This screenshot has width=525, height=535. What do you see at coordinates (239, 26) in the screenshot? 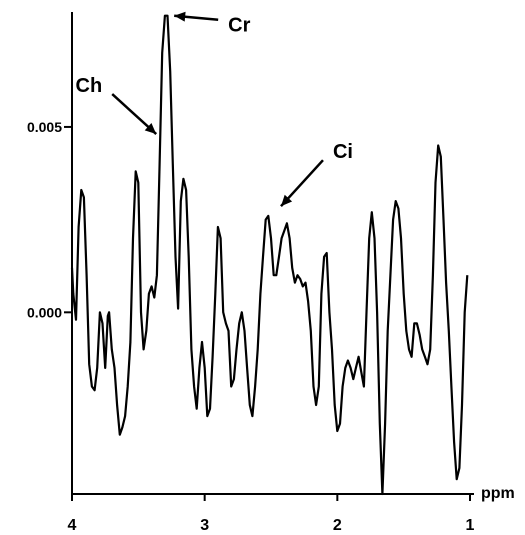
I see `annotation-label-cr: Cr` at bounding box center [239, 26].